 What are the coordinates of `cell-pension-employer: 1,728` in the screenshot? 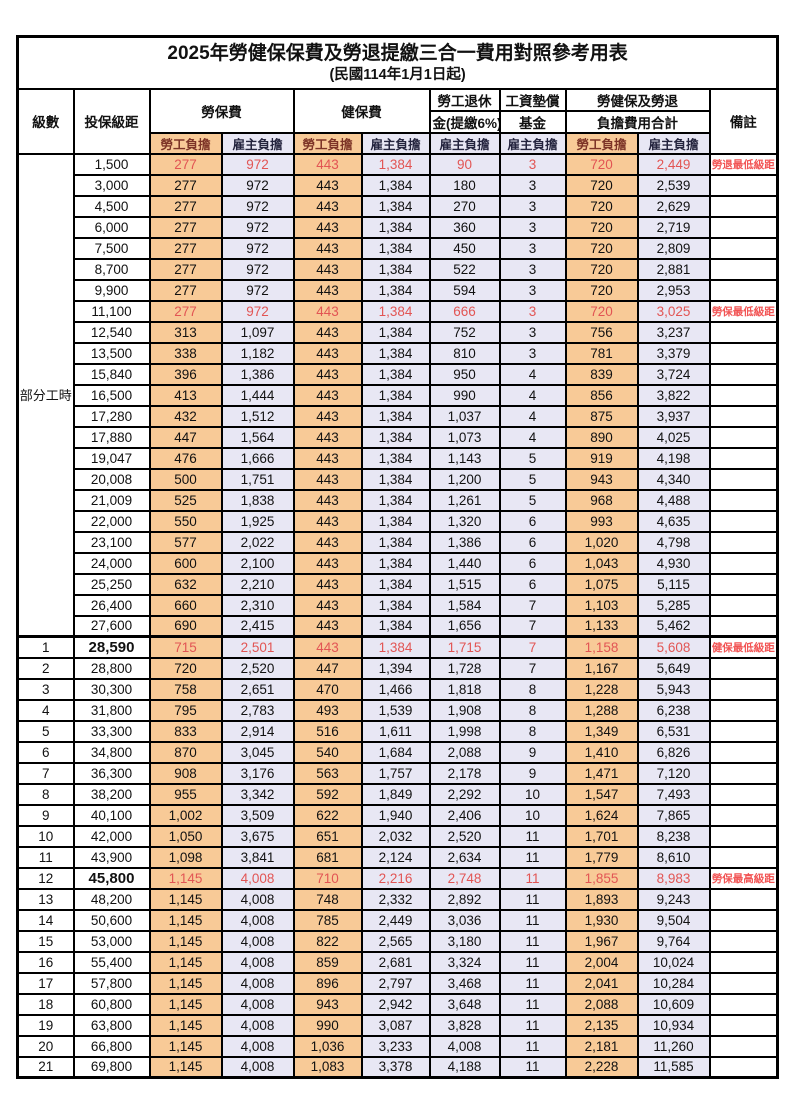 It's located at (464, 668).